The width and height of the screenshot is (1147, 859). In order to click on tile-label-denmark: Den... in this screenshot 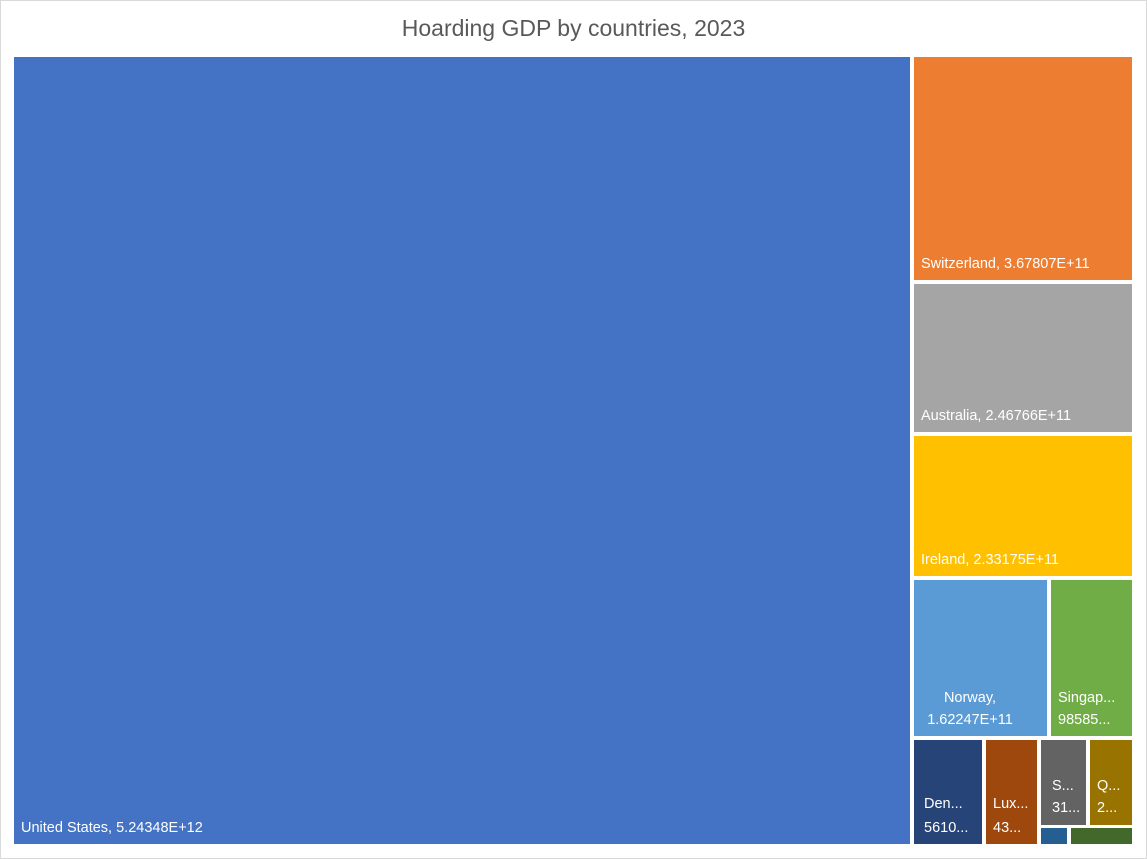, I will do `click(943, 804)`.